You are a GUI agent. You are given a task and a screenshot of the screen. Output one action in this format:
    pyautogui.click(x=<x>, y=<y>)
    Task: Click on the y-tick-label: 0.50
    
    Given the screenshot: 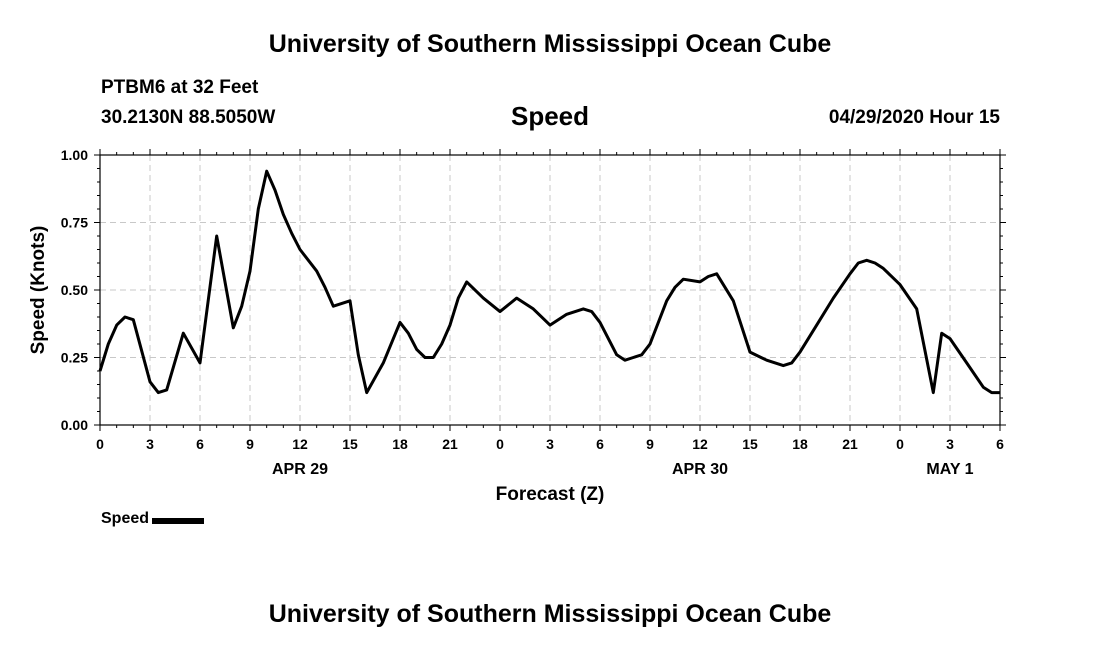 What is the action you would take?
    pyautogui.click(x=74, y=290)
    